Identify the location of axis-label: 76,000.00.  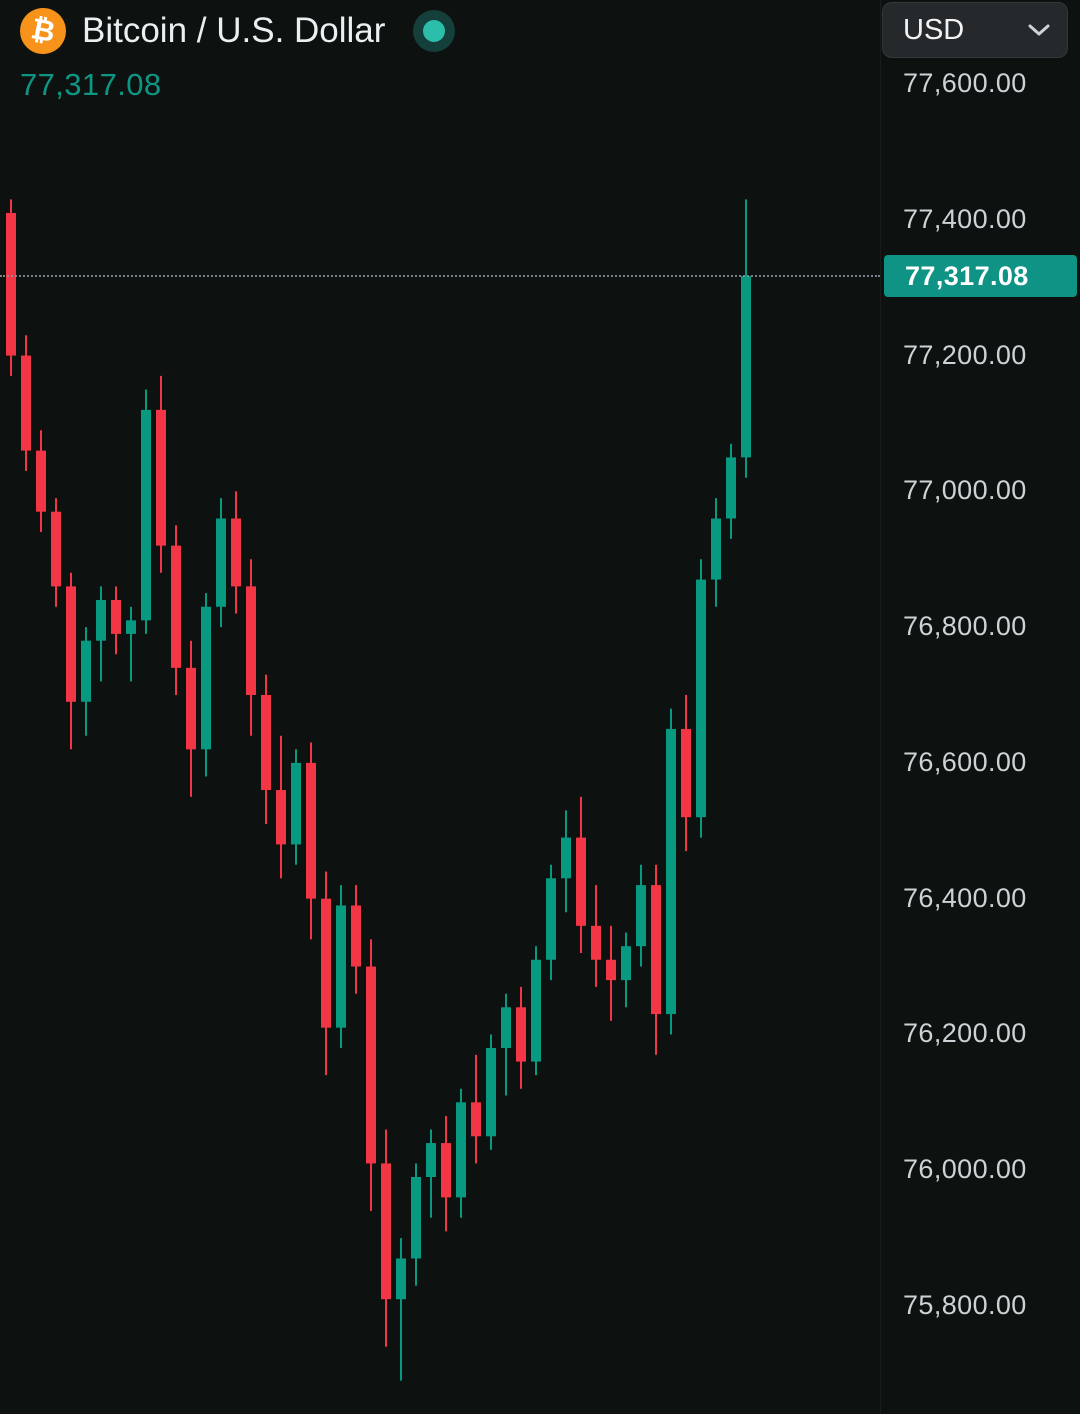
(965, 1169).